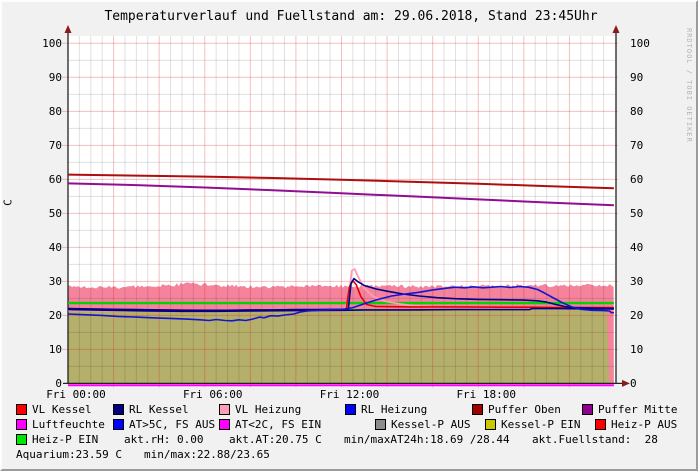  Describe the element at coordinates (58, 384) in the screenshot. I see `y-tick-label-left: 0` at that location.